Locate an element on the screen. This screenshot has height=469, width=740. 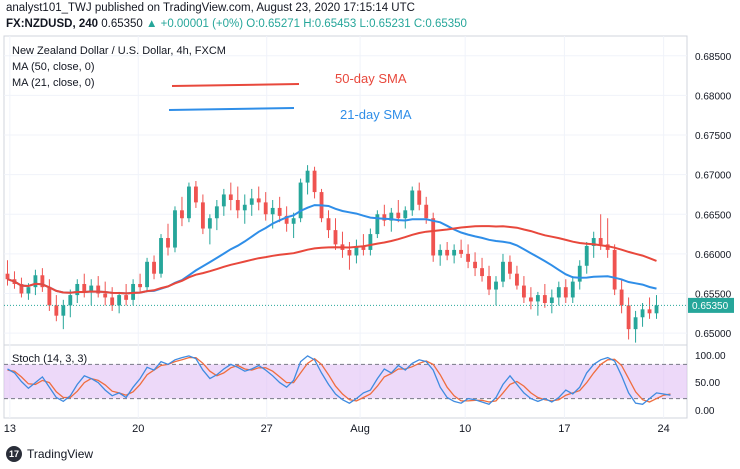
y-tick-label: 0.68500 is located at coordinates (713, 57).